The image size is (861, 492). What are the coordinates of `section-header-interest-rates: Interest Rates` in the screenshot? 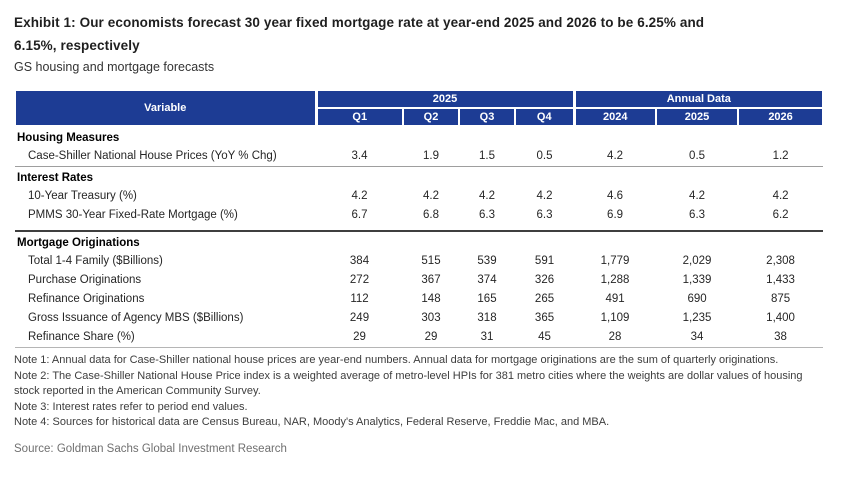 It's located at (419, 177).